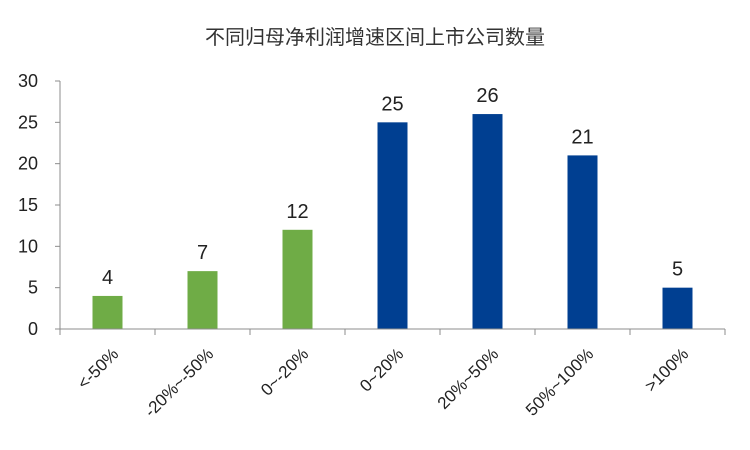  I want to click on y-tick-label: 25, so click(28, 122).